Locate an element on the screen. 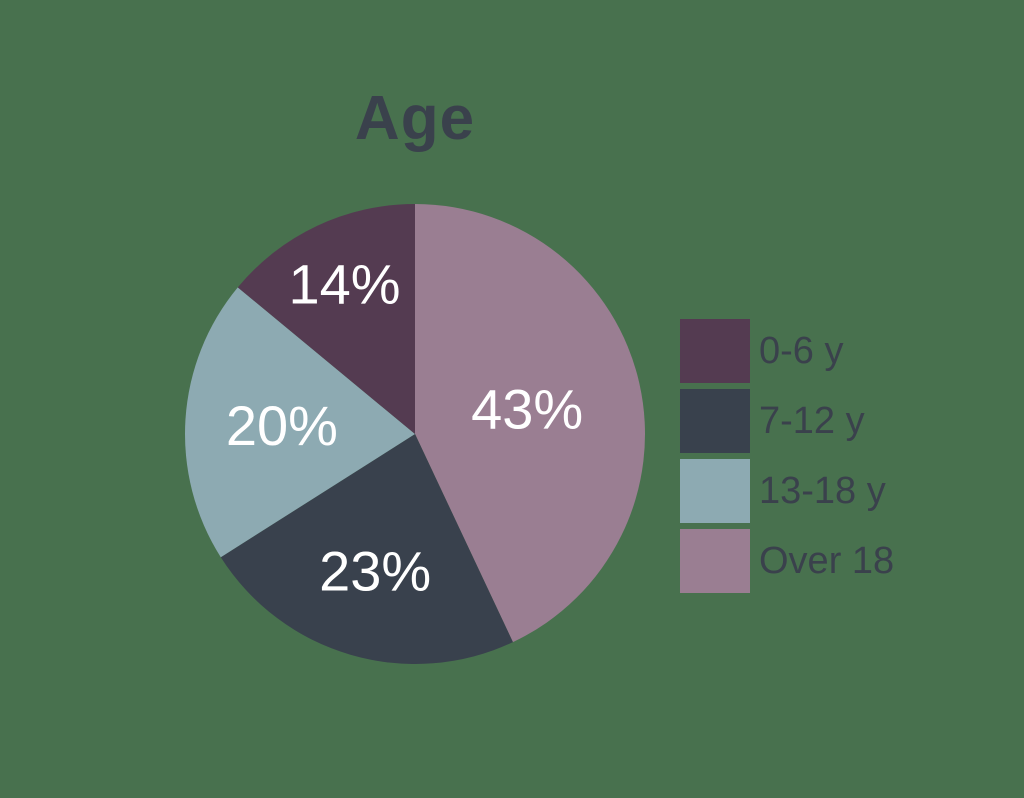 This screenshot has width=1024, height=798. slice-label-13-18-y: 20% is located at coordinates (282, 425).